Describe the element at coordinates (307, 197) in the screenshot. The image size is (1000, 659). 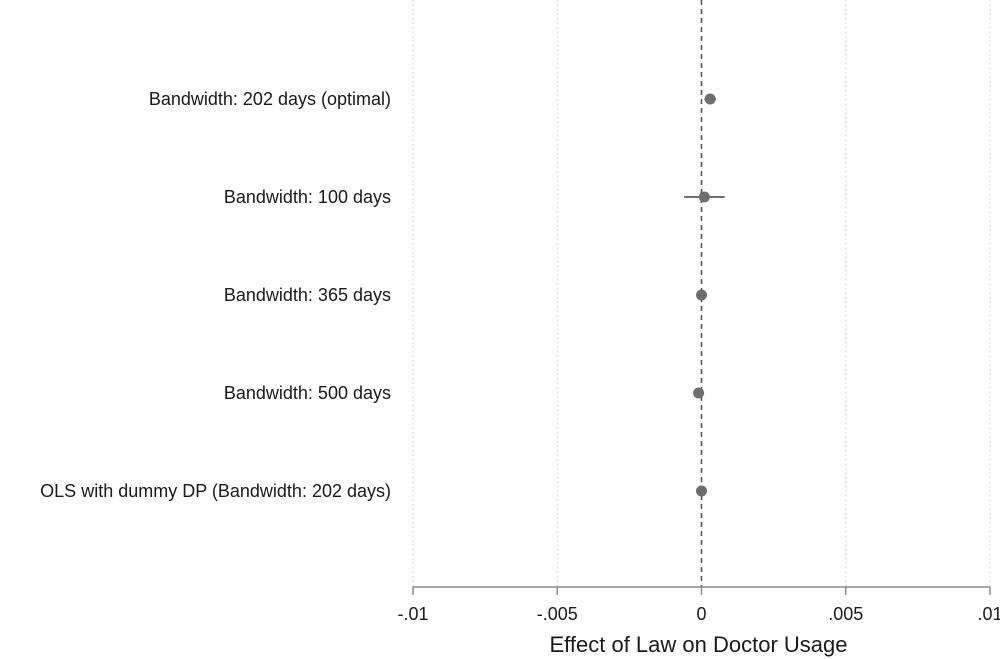
I see `row-label: Bandwidth: 100 days` at that location.